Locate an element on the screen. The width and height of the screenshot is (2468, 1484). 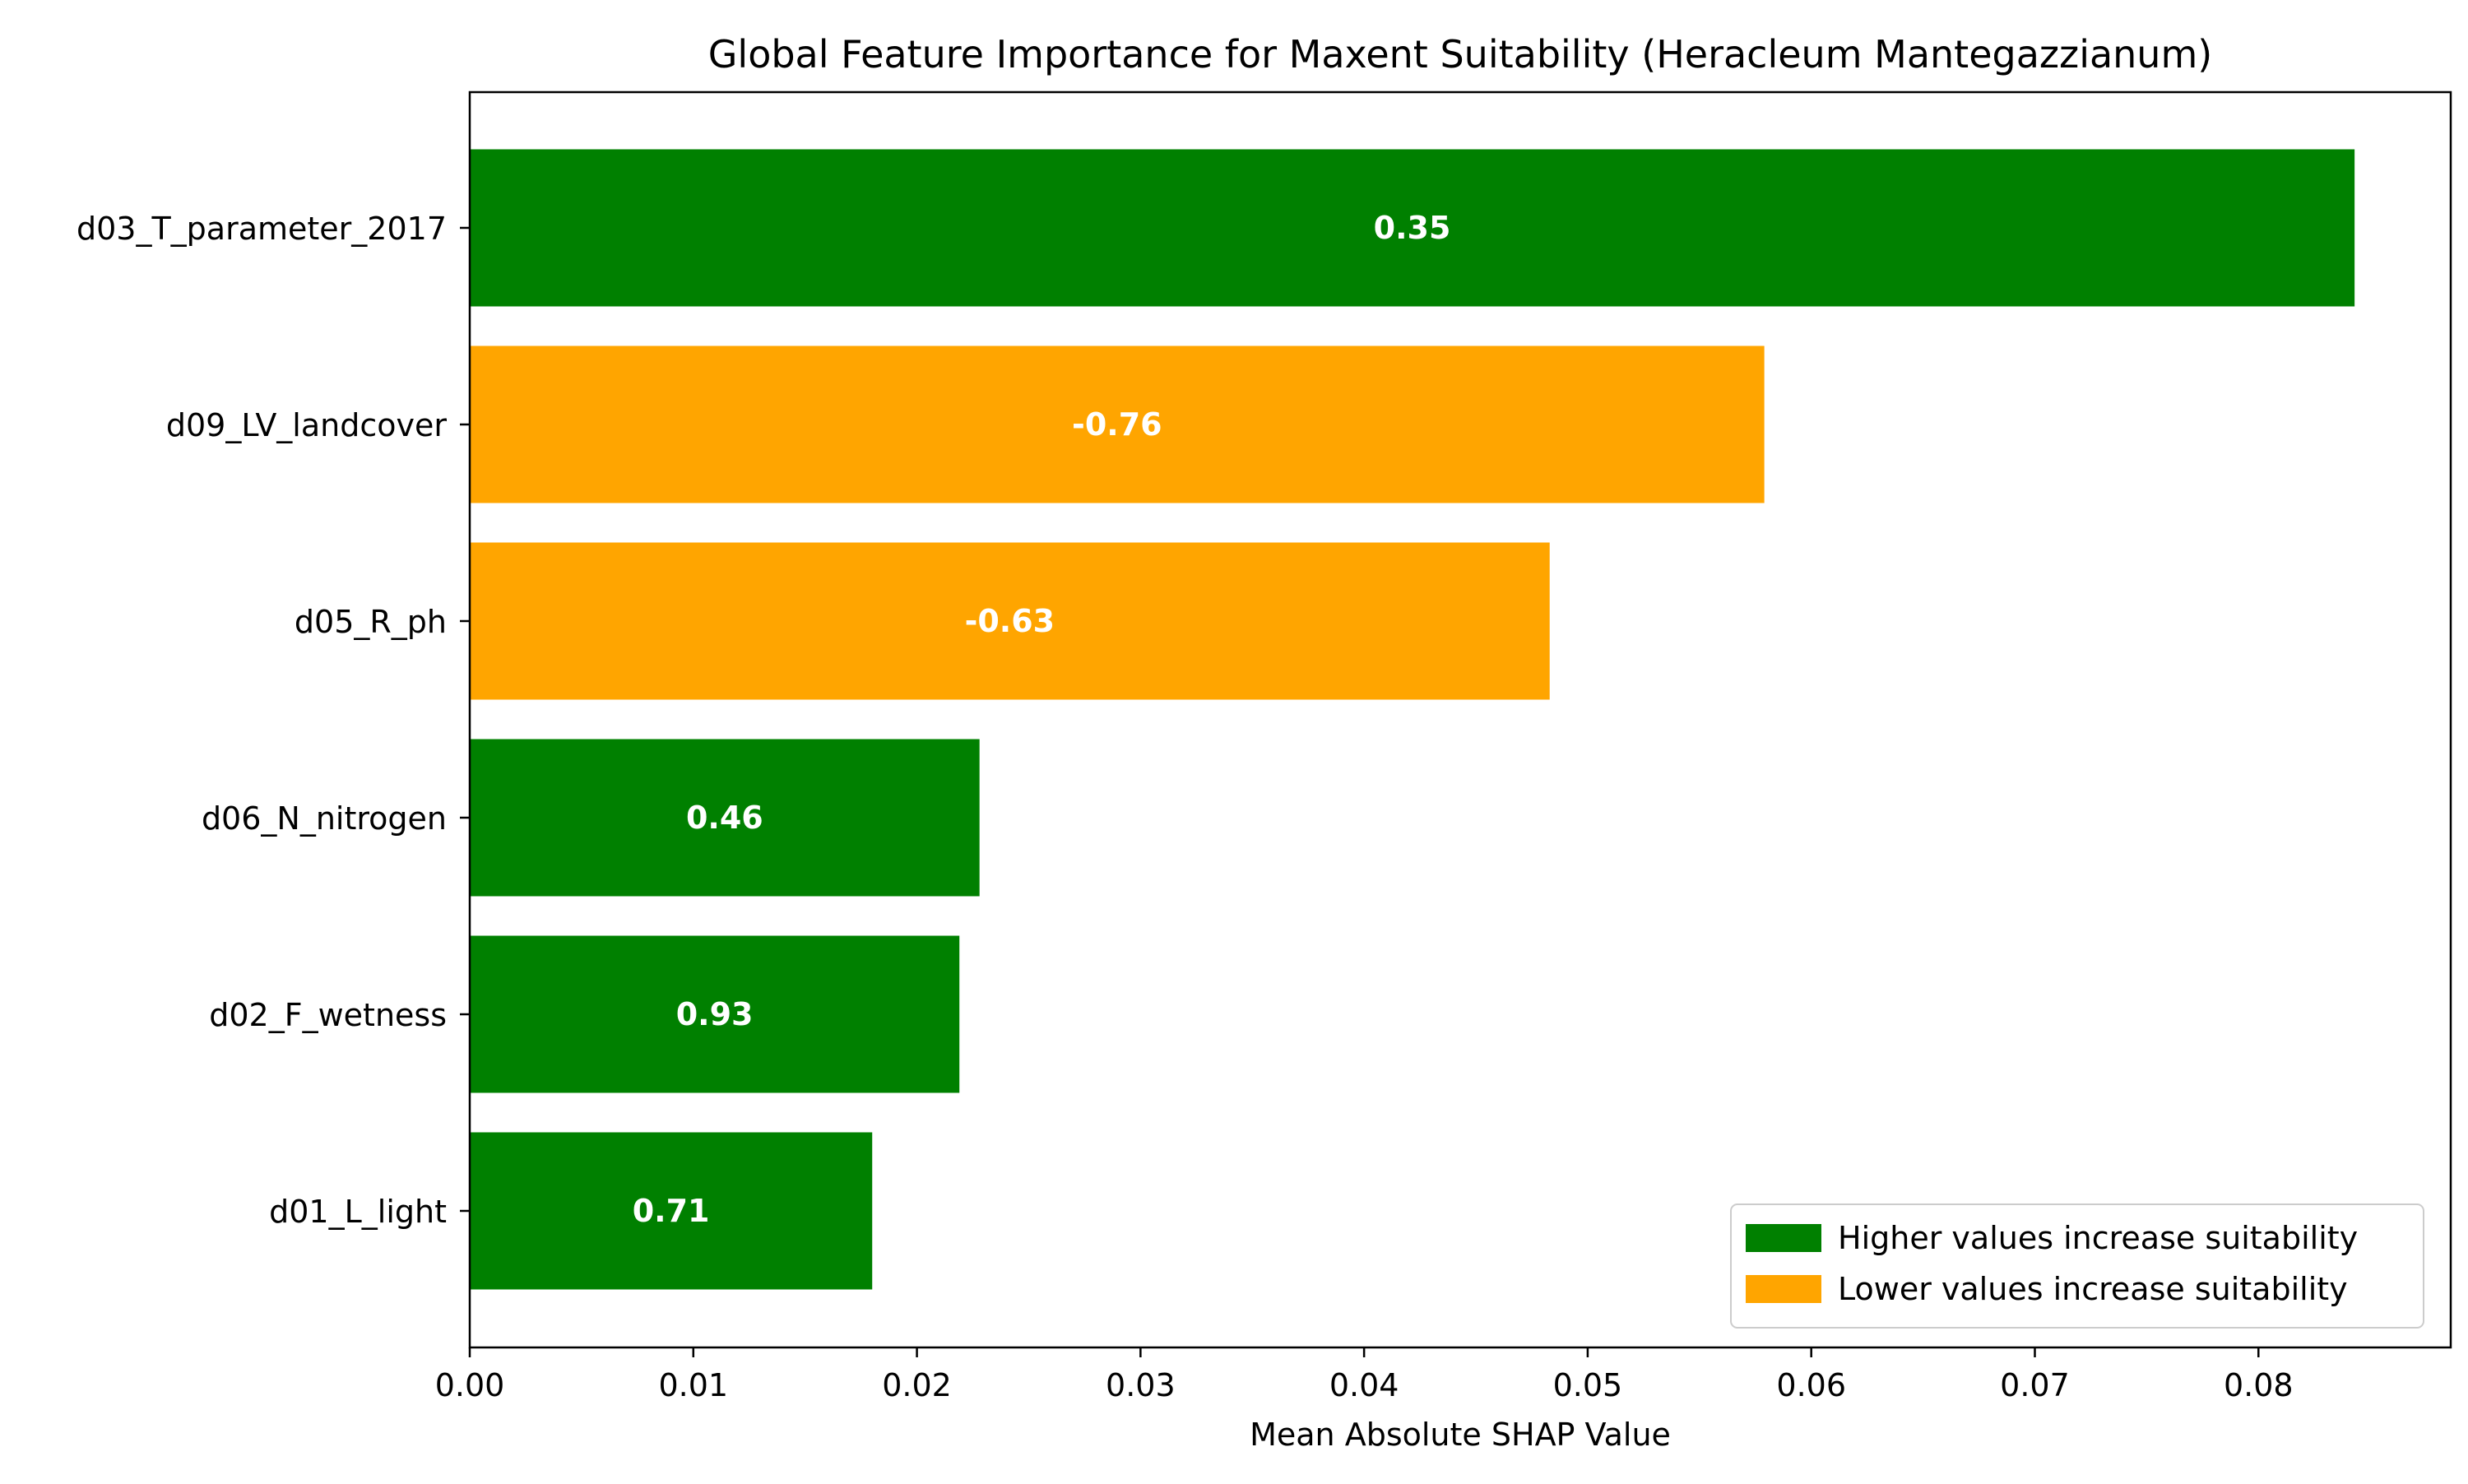
y-tick-label: d01_L_light is located at coordinates (358, 1212).